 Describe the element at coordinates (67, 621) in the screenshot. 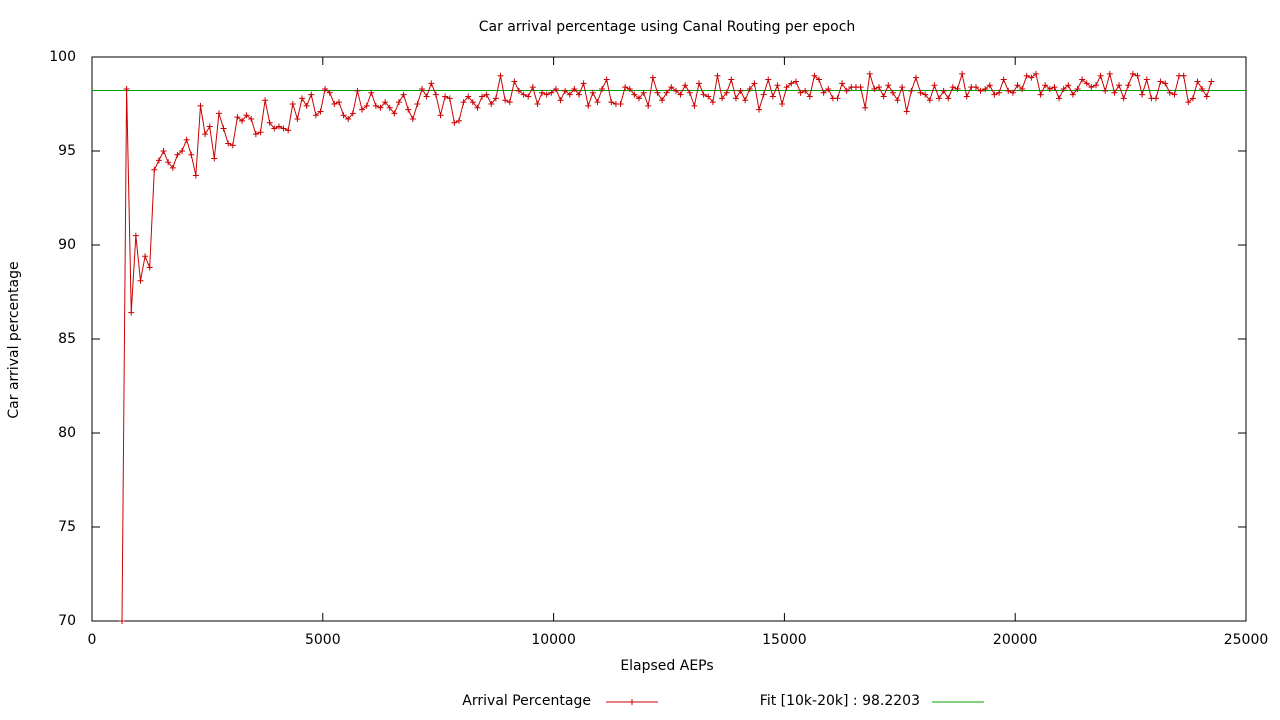

I see `y-tick-label: 70` at that location.